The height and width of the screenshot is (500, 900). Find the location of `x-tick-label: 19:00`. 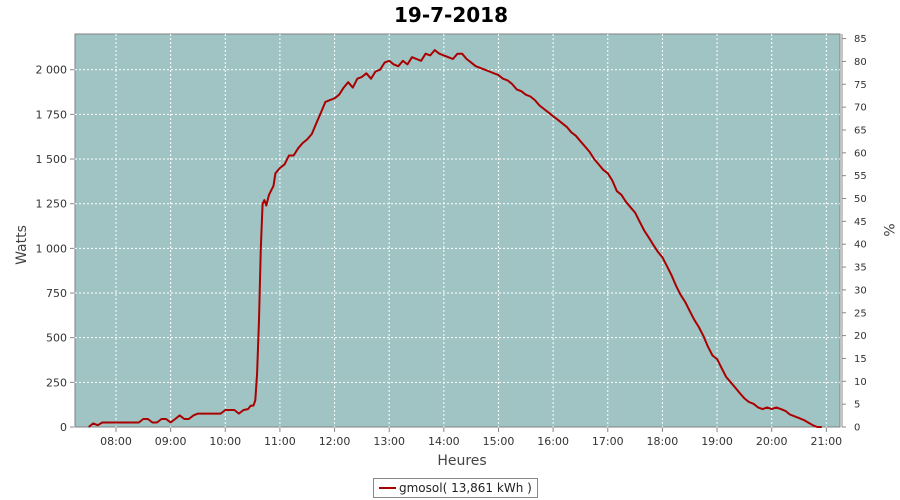

x-tick-label: 19:00 is located at coordinates (717, 441).